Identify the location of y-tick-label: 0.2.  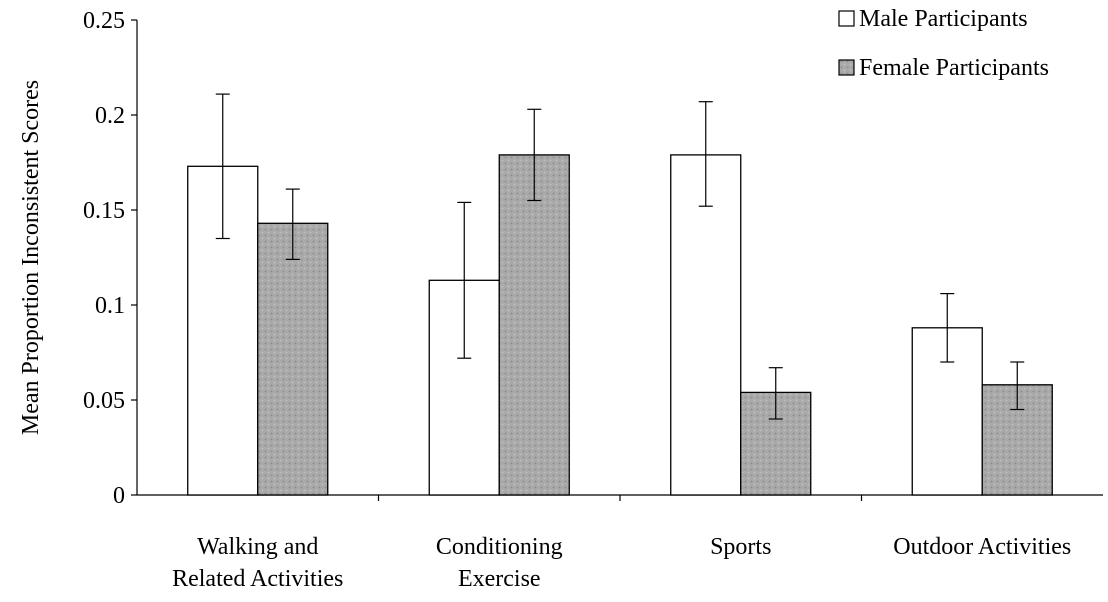
(110, 116).